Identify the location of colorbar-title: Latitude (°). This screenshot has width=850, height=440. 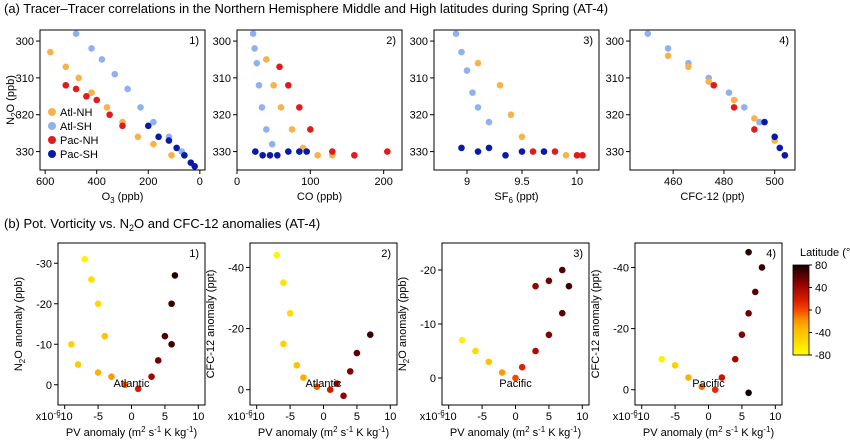
(825, 253).